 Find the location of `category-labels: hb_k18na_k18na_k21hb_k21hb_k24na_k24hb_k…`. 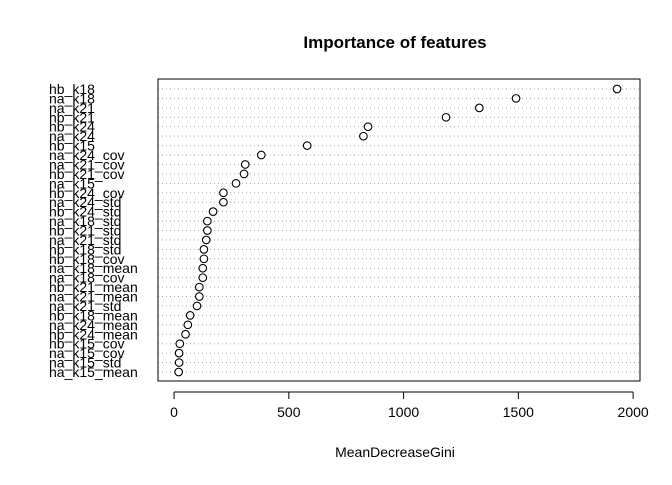

category-labels: hb_k18na_k18na_k21hb_k21hb_k24na_k24hb_k… is located at coordinates (93, 230).